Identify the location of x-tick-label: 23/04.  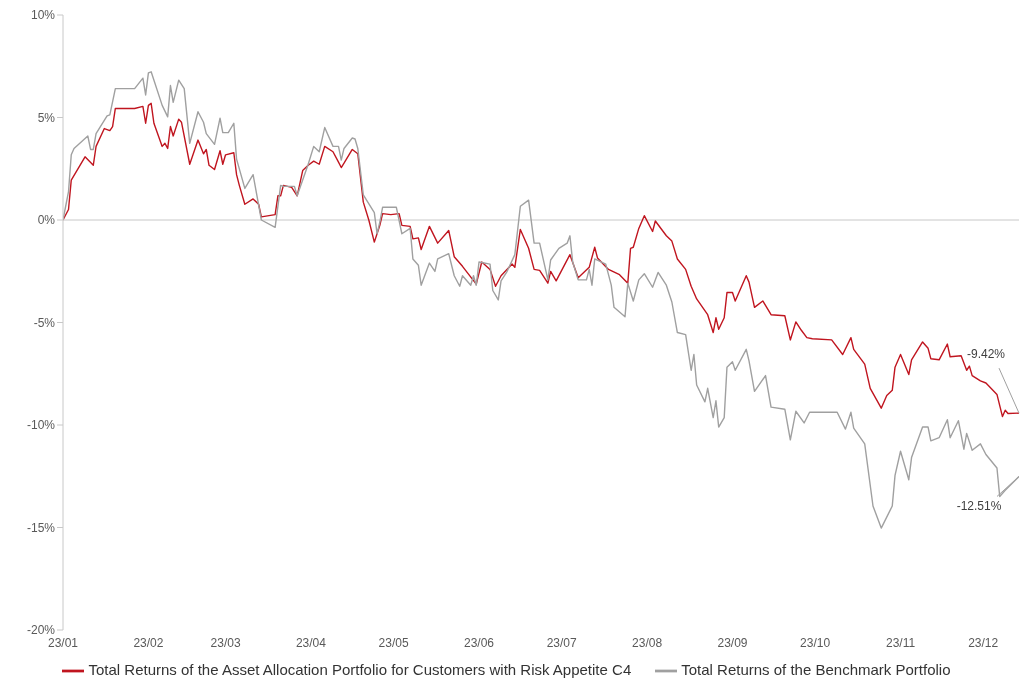
(311, 642).